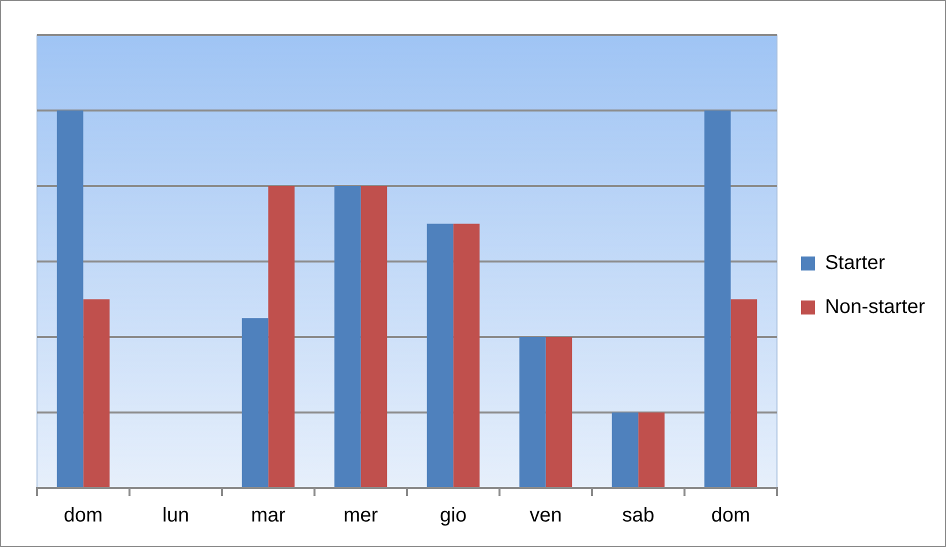 The image size is (946, 547). What do you see at coordinates (875, 307) in the screenshot?
I see `legend-label: Non-starter` at bounding box center [875, 307].